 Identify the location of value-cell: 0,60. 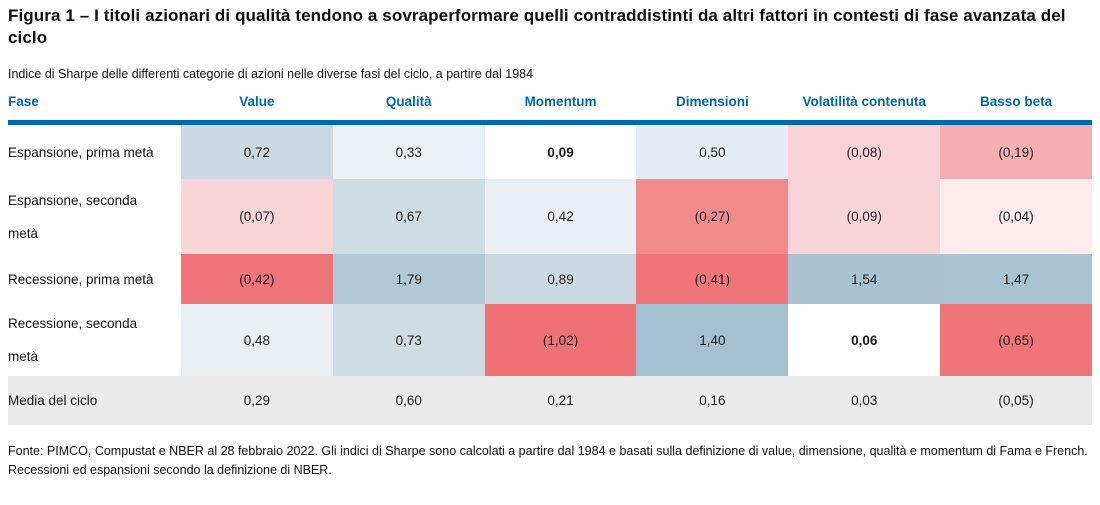
(408, 401).